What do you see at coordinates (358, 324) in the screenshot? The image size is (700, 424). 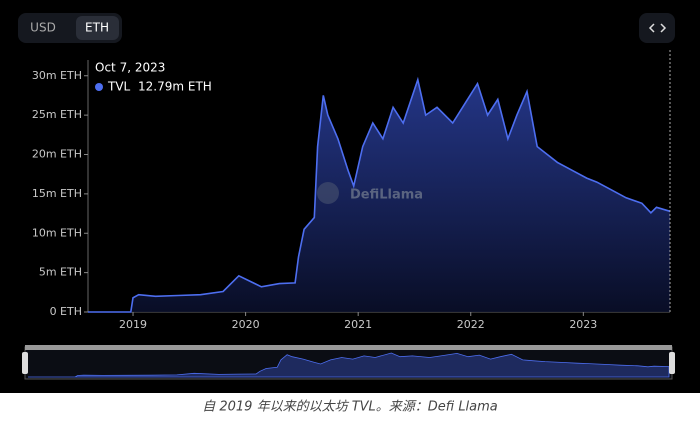 I see `x-tick-label: 2021` at bounding box center [358, 324].